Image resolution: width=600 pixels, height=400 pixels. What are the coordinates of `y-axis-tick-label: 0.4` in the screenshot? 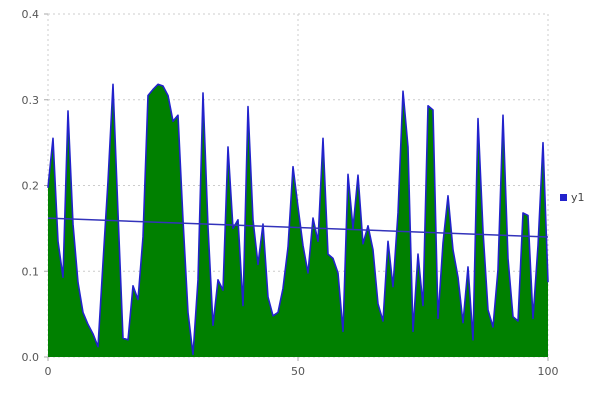 It's located at (31, 14).